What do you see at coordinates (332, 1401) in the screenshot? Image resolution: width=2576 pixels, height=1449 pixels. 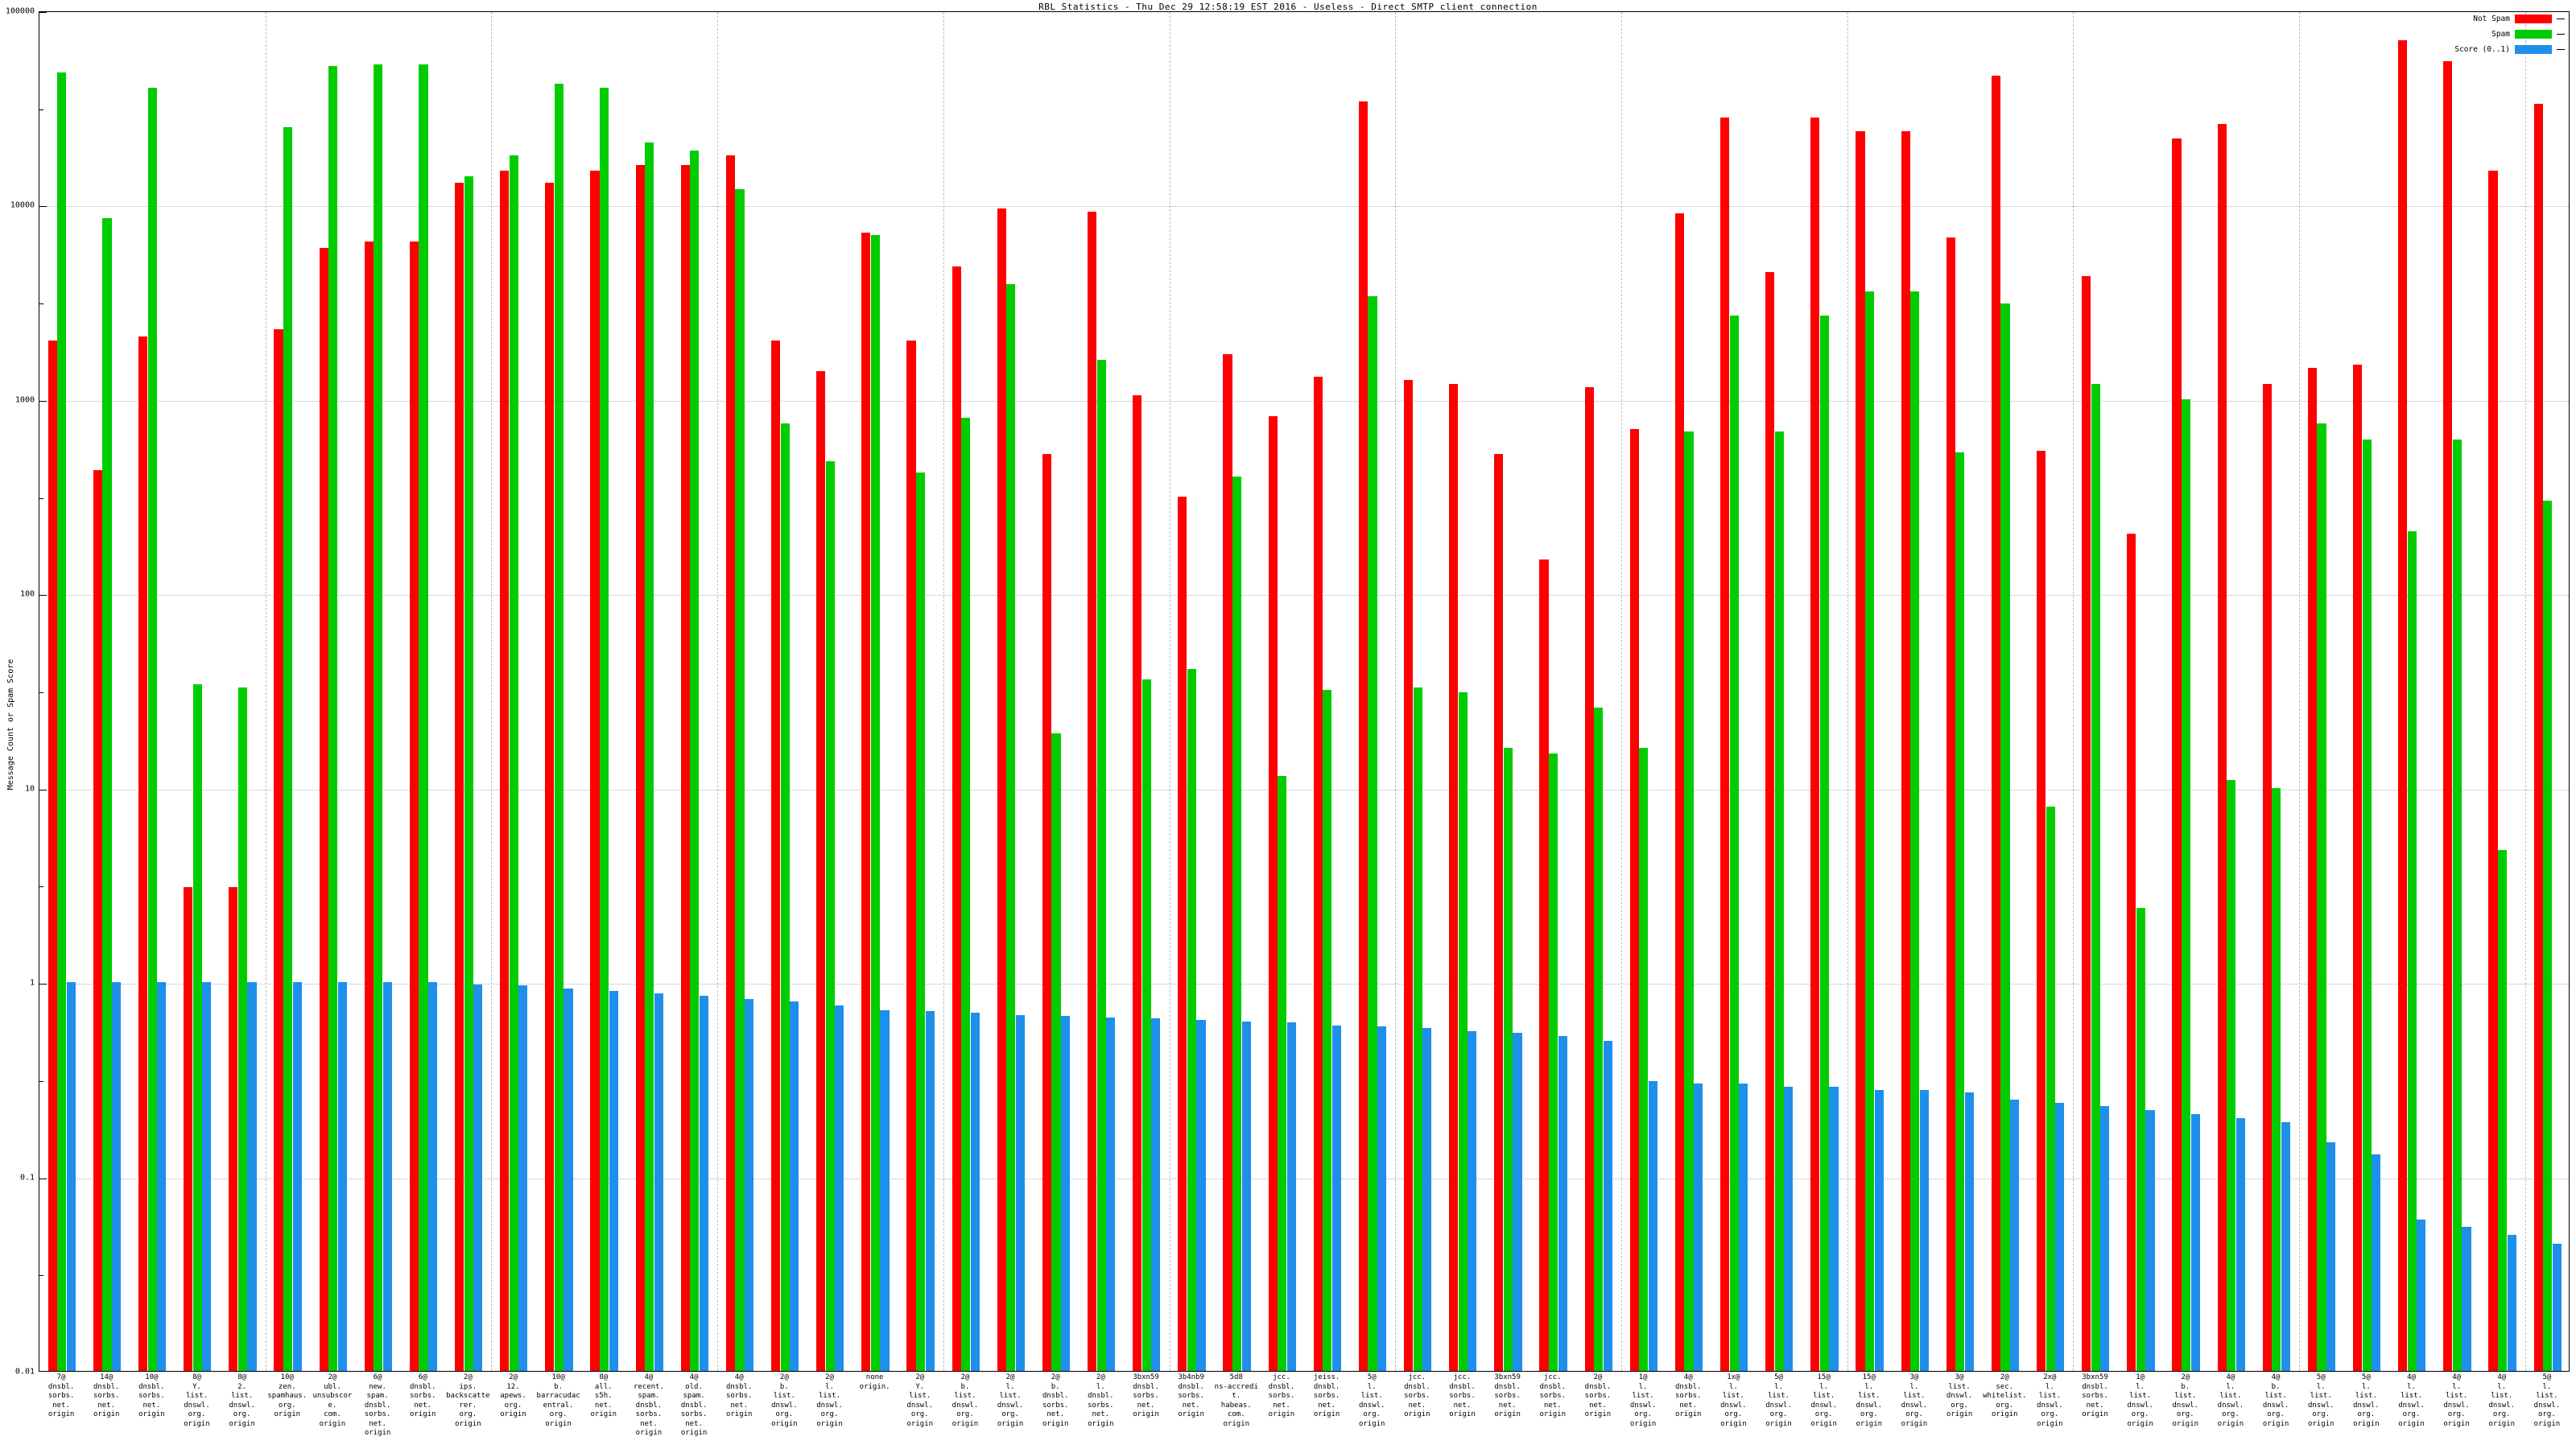 I see `x-axis-tick-label: 2@ ubl. unsubscore. com. origin` at bounding box center [332, 1401].